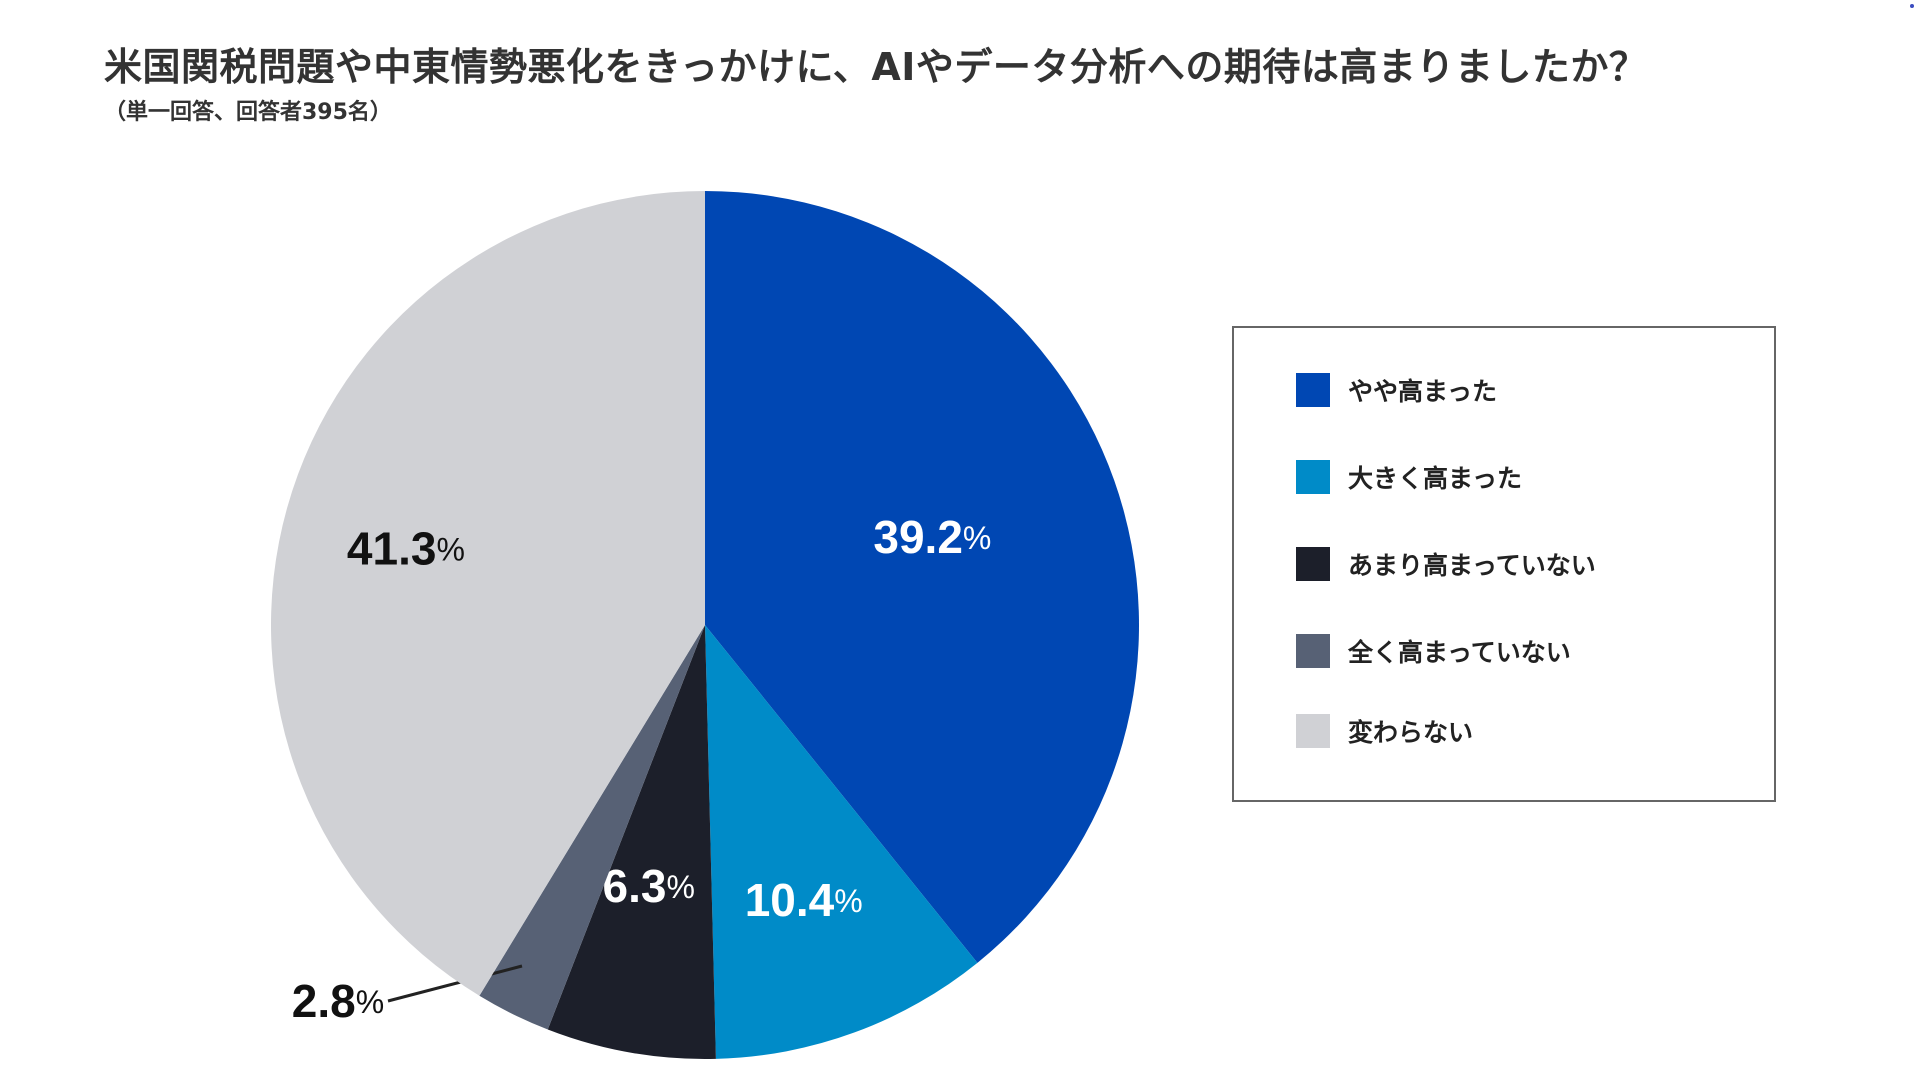  What do you see at coordinates (406, 549) in the screenshot?
I see `slice-value-label: 41.3%` at bounding box center [406, 549].